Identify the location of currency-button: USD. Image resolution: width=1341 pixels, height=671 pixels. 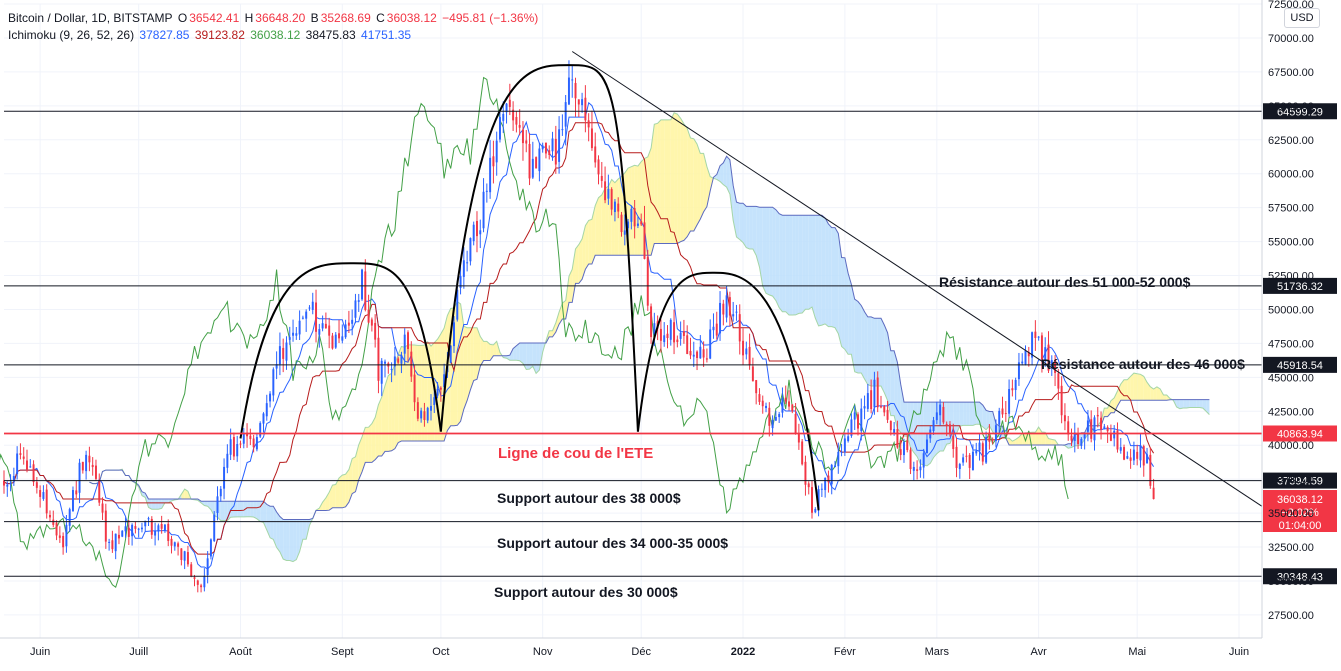
(1302, 18).